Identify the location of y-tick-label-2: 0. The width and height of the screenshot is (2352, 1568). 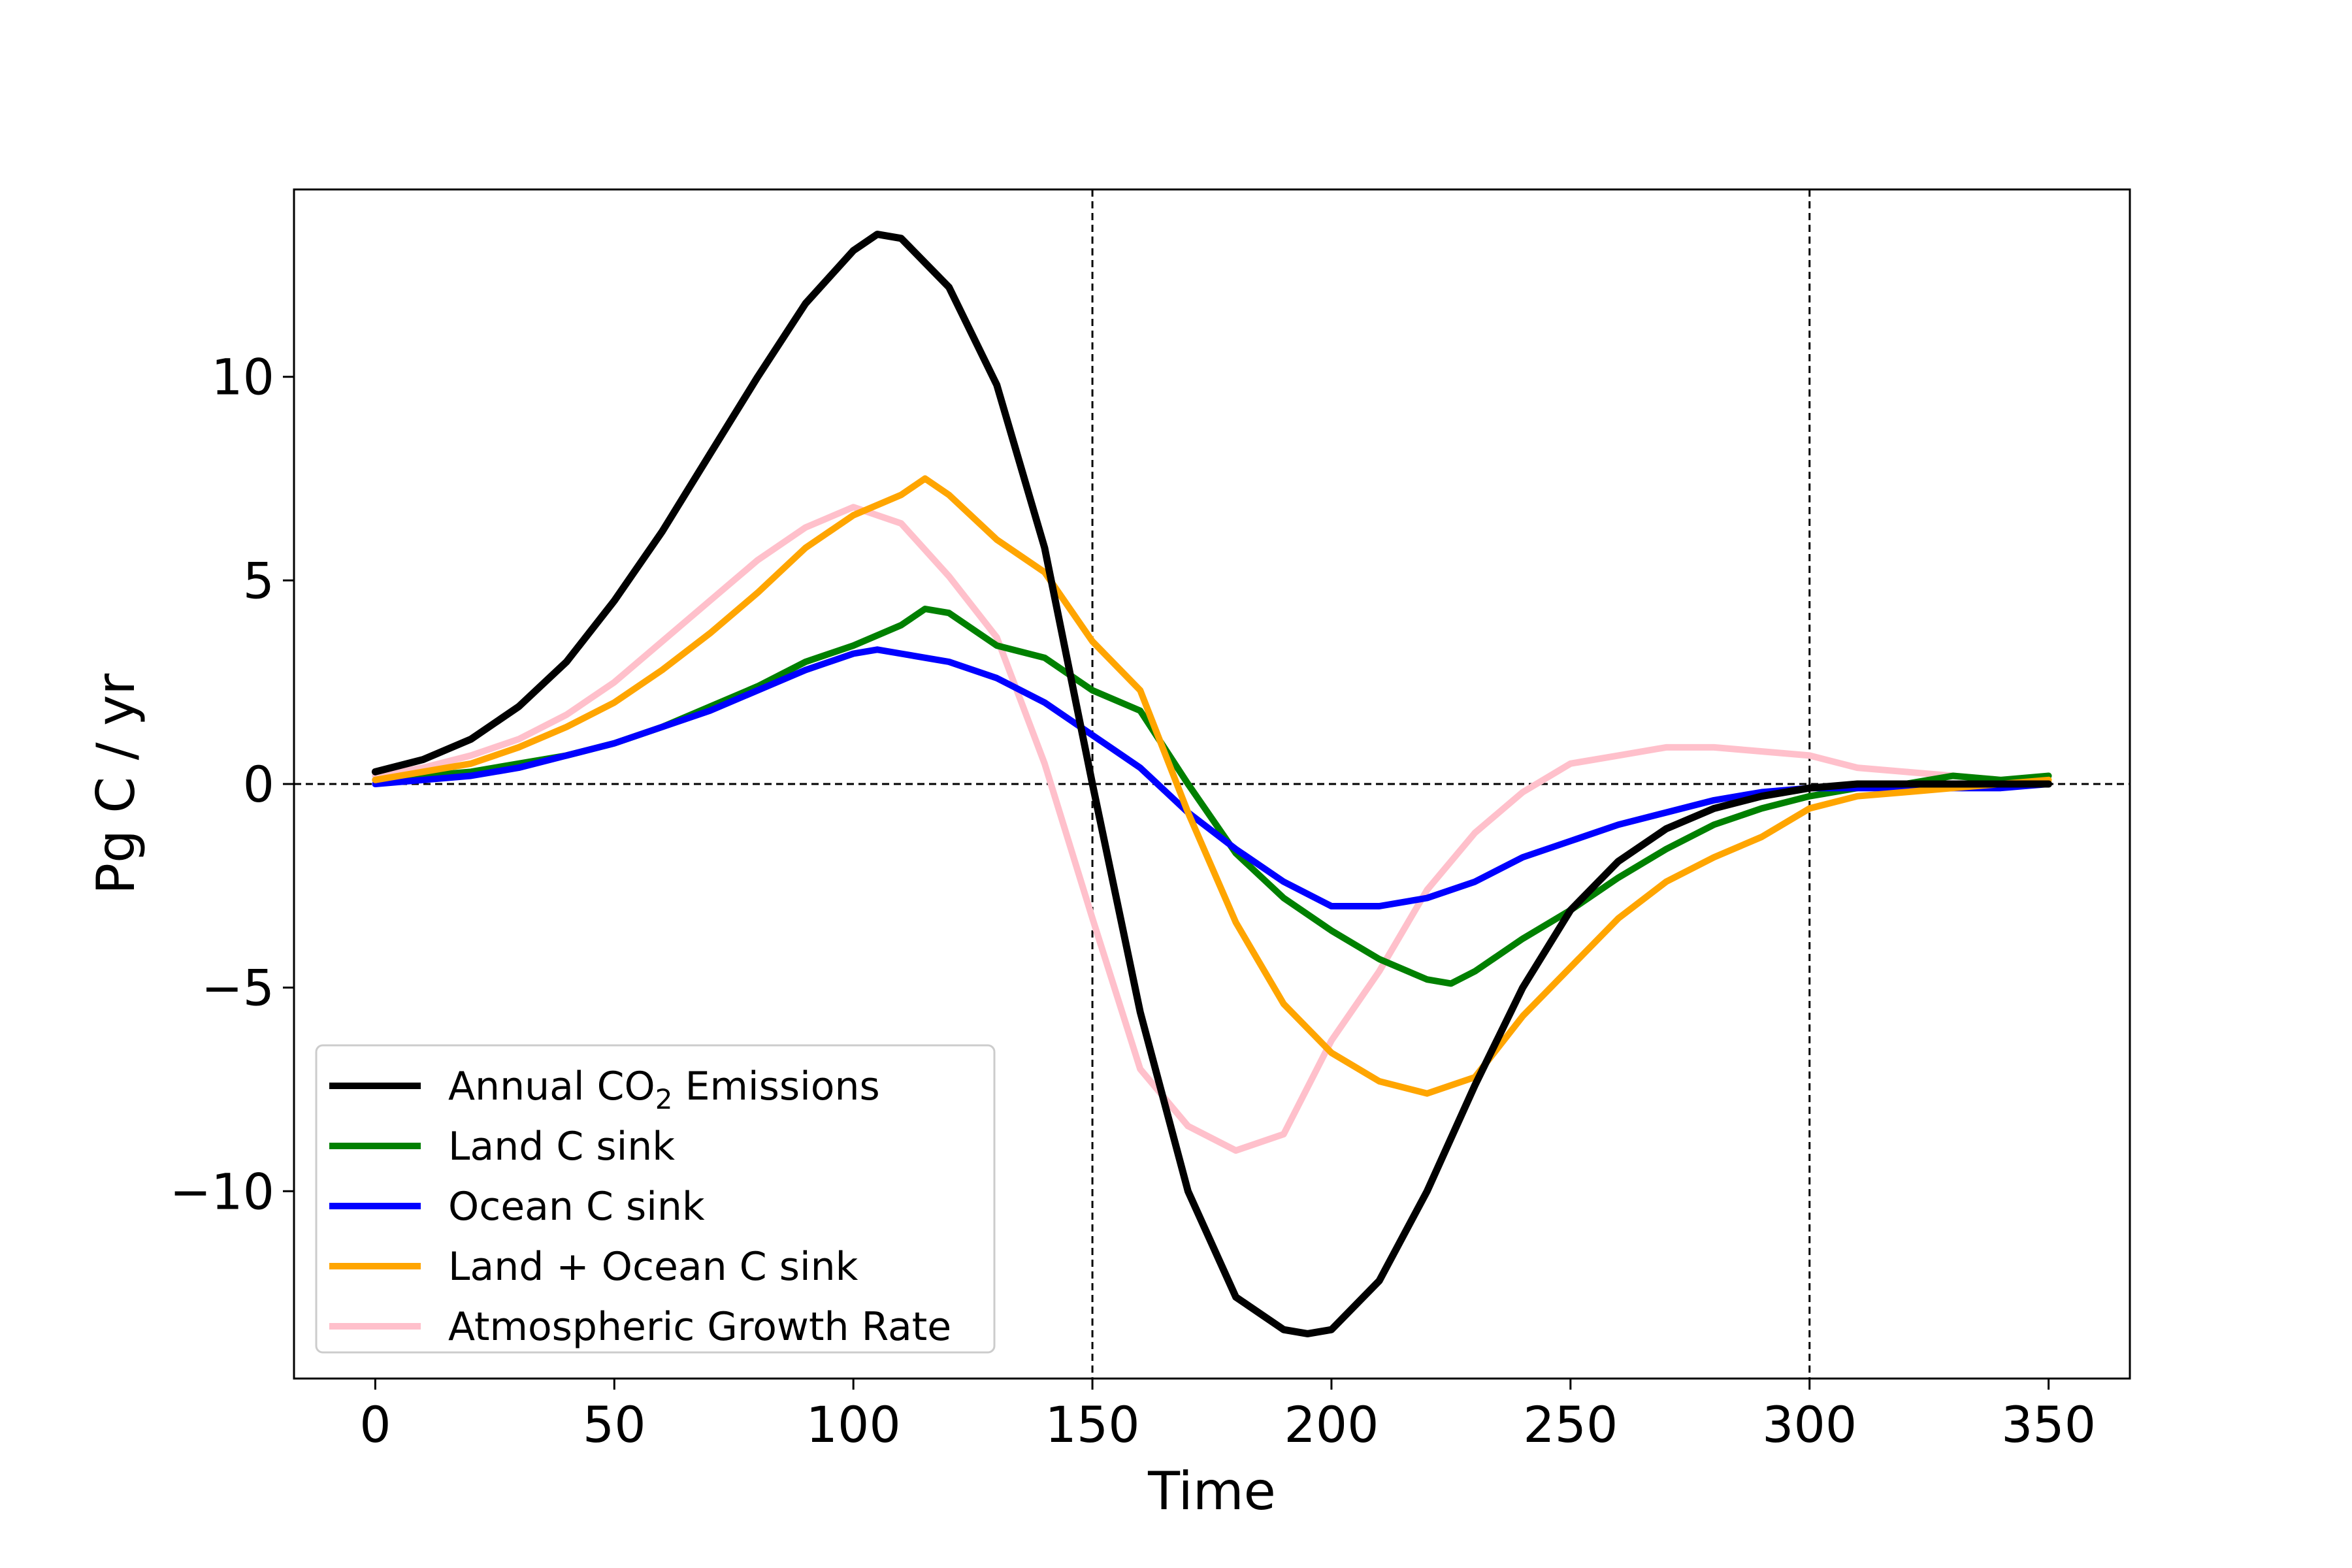
(258, 784).